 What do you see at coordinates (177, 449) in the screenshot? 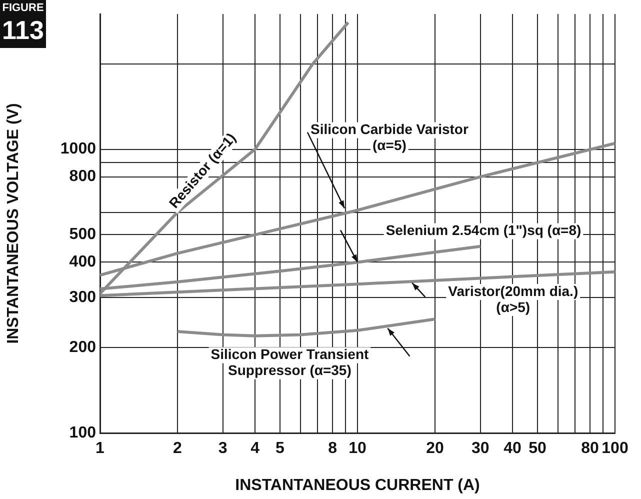
I see `x-tick-label: 2` at bounding box center [177, 449].